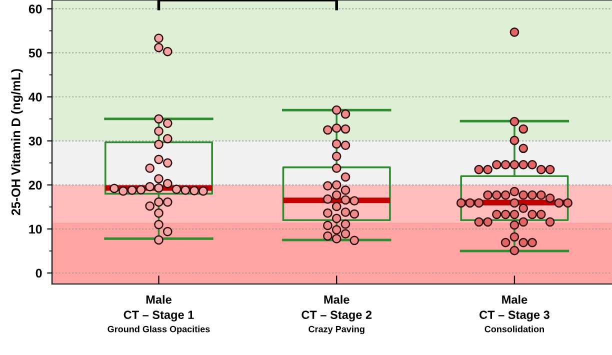 Image resolution: width=612 pixels, height=355 pixels. I want to click on y-tick-label: 40, so click(35, 97).